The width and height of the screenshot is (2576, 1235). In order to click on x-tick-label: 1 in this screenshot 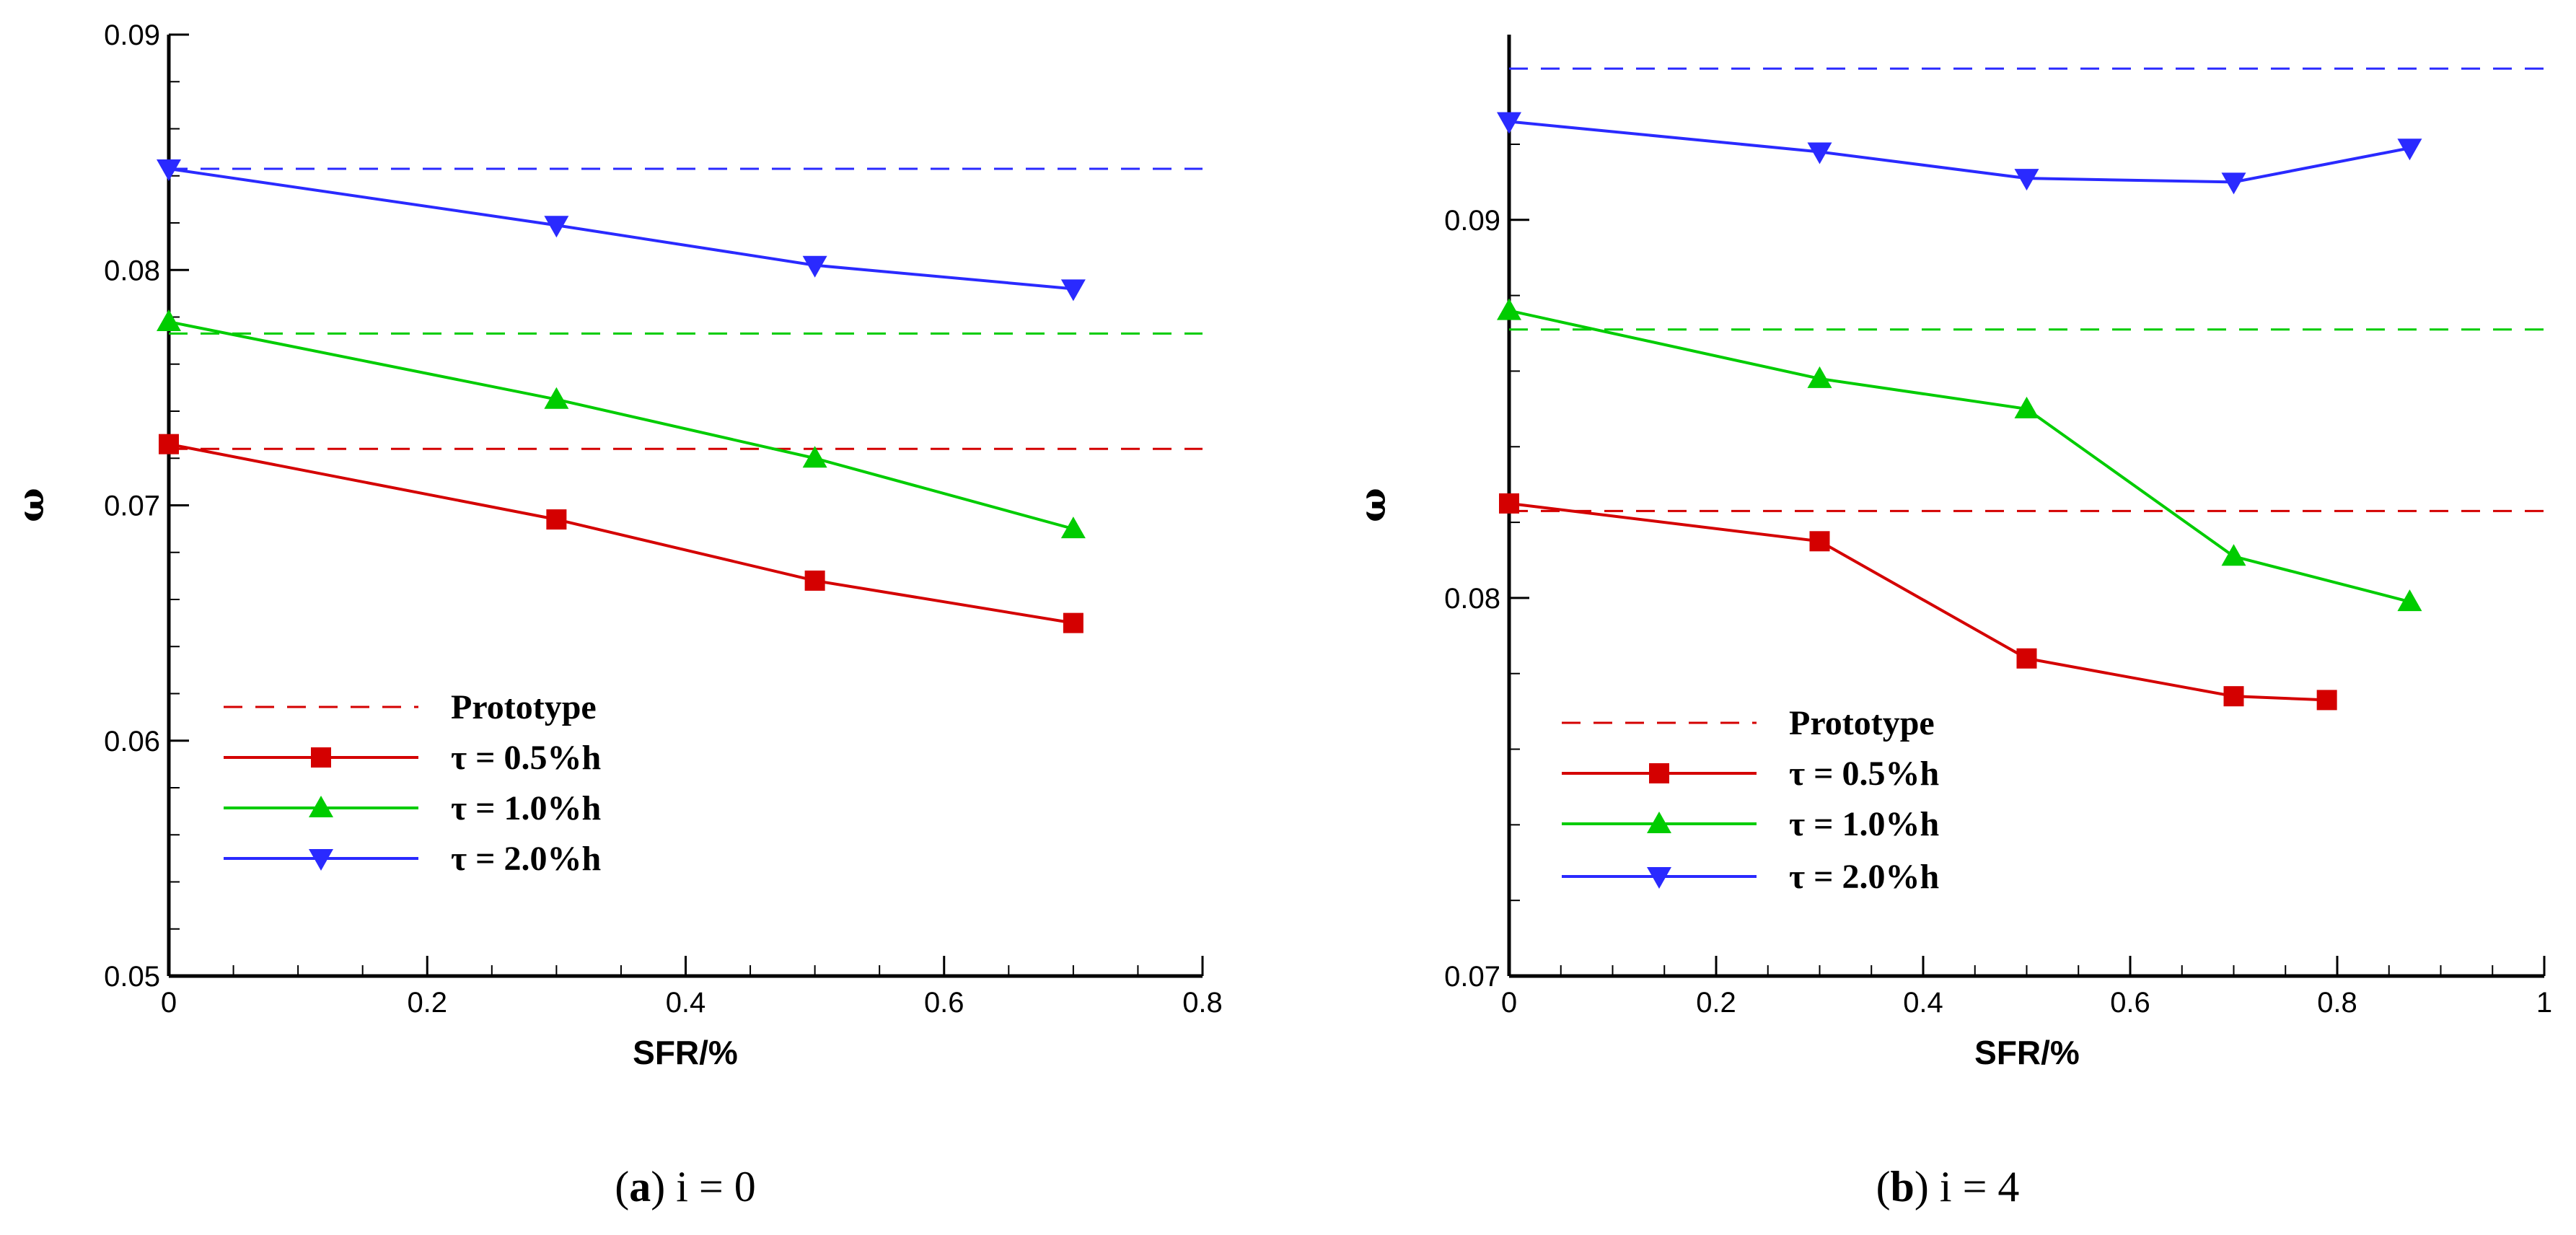, I will do `click(2544, 1003)`.